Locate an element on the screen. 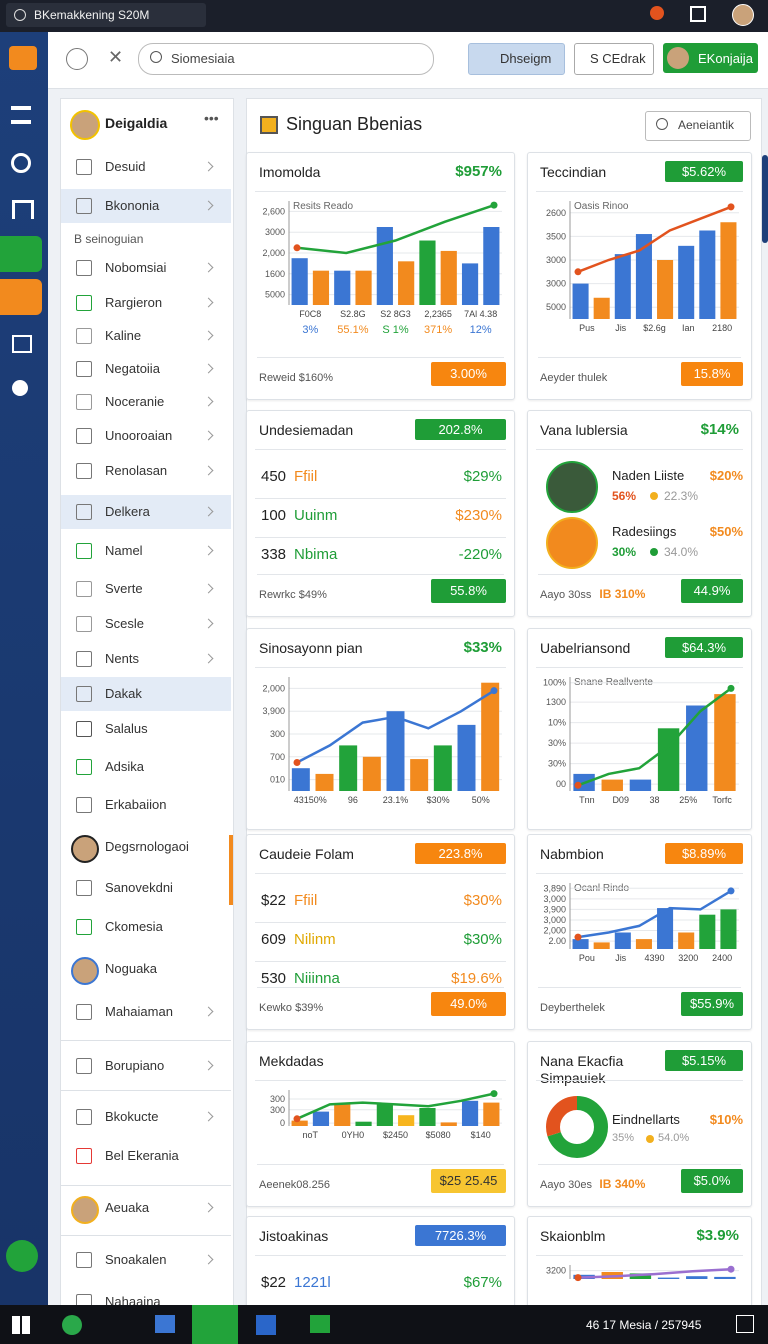 The height and width of the screenshot is (1344, 768). y-tick-label: 2,600 is located at coordinates (273, 211).